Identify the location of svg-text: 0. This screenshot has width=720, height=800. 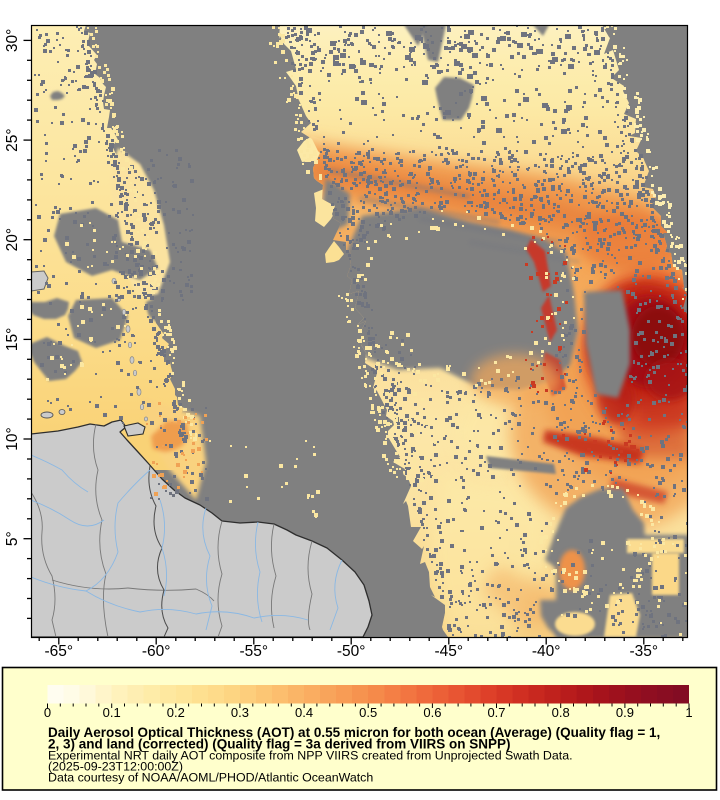
(47, 712).